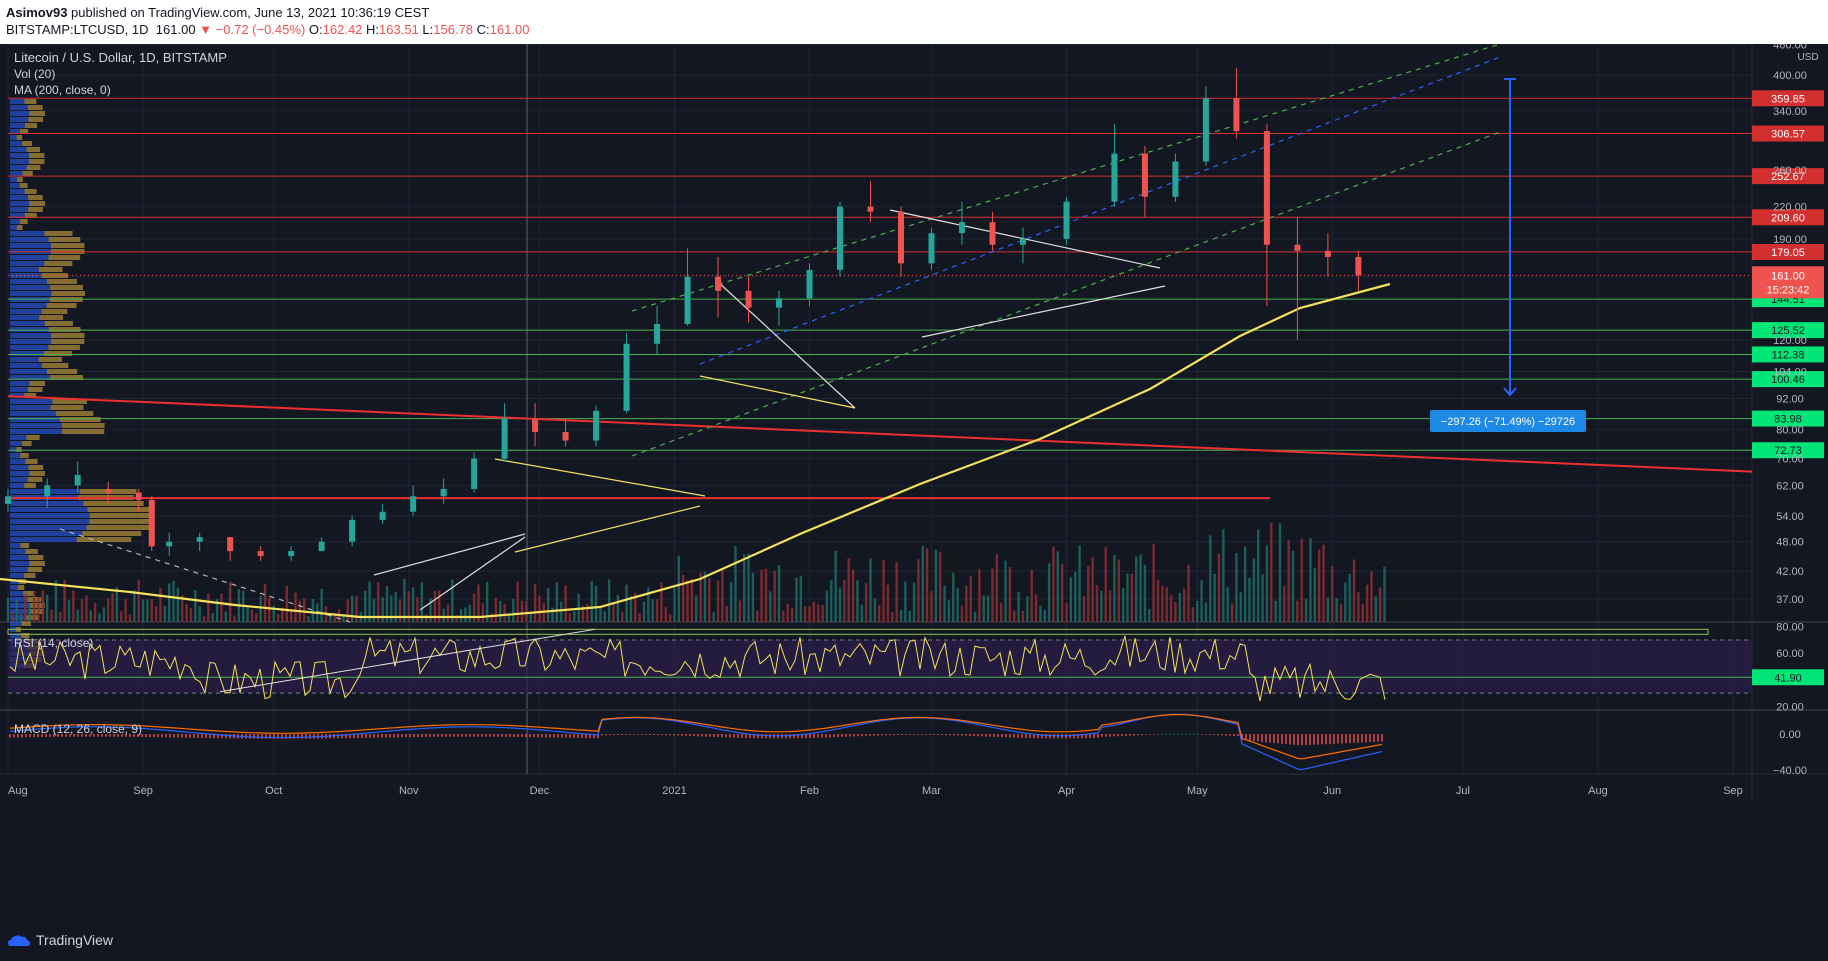 Image resolution: width=1828 pixels, height=961 pixels. I want to click on footer-bar: TradingView, so click(914, 941).